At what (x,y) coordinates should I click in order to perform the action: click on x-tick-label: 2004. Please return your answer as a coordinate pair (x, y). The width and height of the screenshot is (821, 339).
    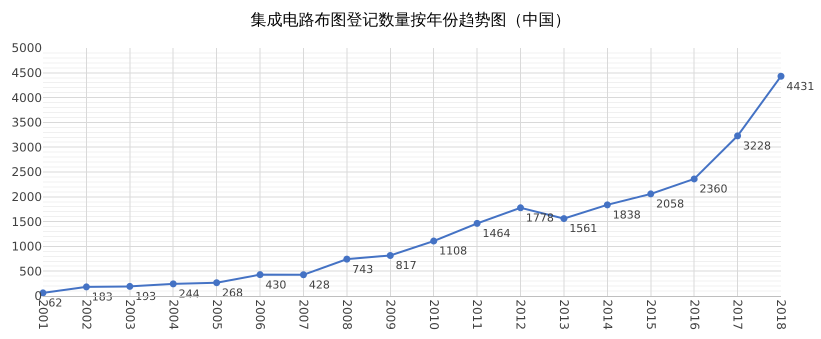
    Looking at the image, I should click on (173, 314).